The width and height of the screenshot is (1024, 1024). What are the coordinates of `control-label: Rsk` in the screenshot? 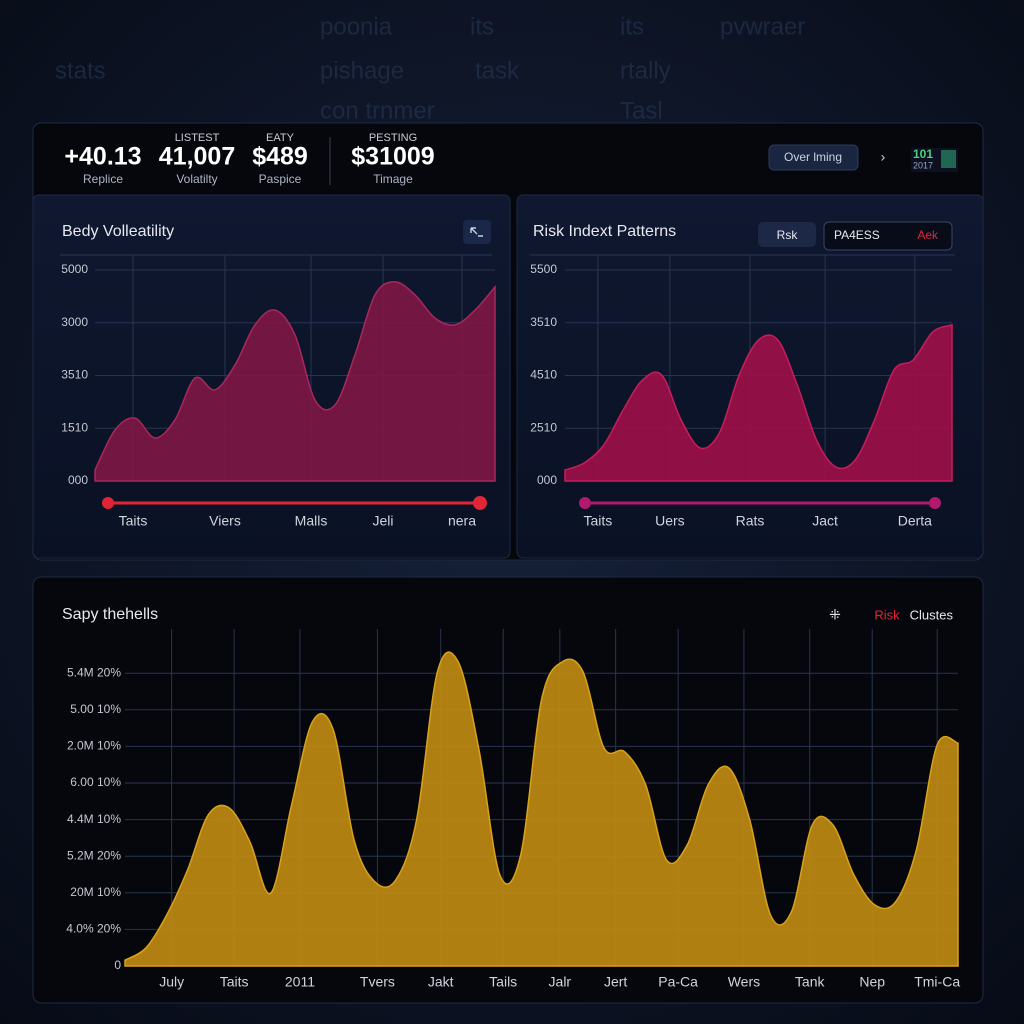 It's located at (788, 235).